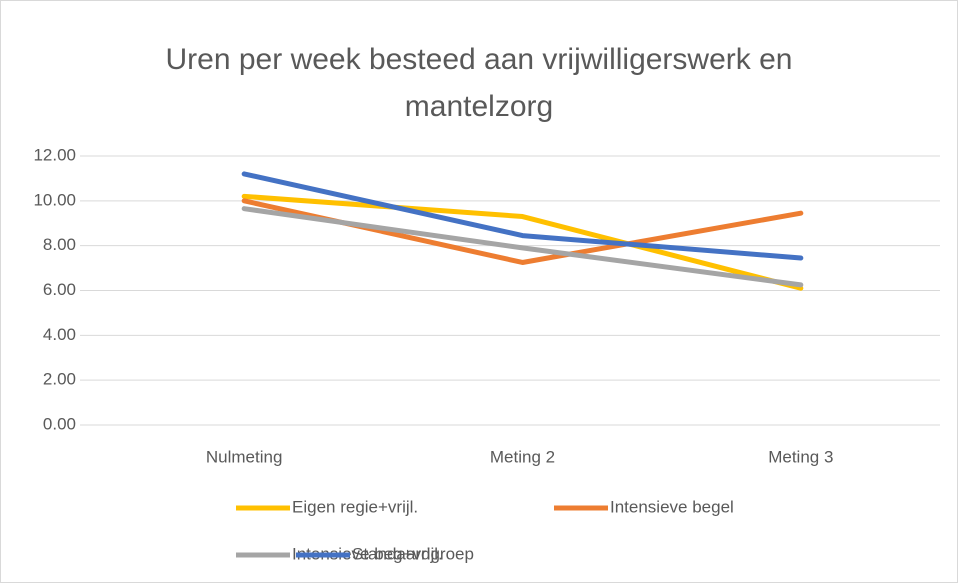 This screenshot has height=583, width=958. I want to click on y-tick-label: 10.00, so click(54, 199).